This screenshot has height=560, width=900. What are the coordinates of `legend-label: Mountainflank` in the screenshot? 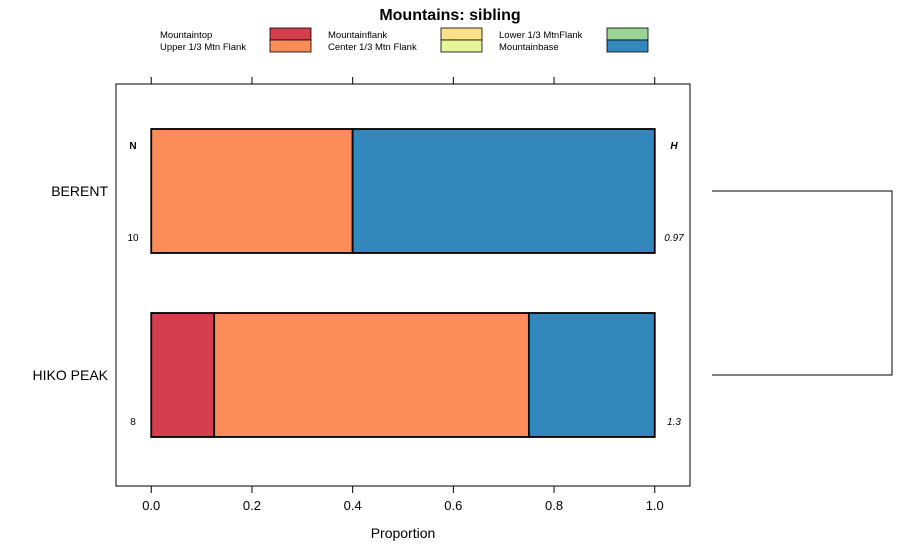 It's located at (357, 35).